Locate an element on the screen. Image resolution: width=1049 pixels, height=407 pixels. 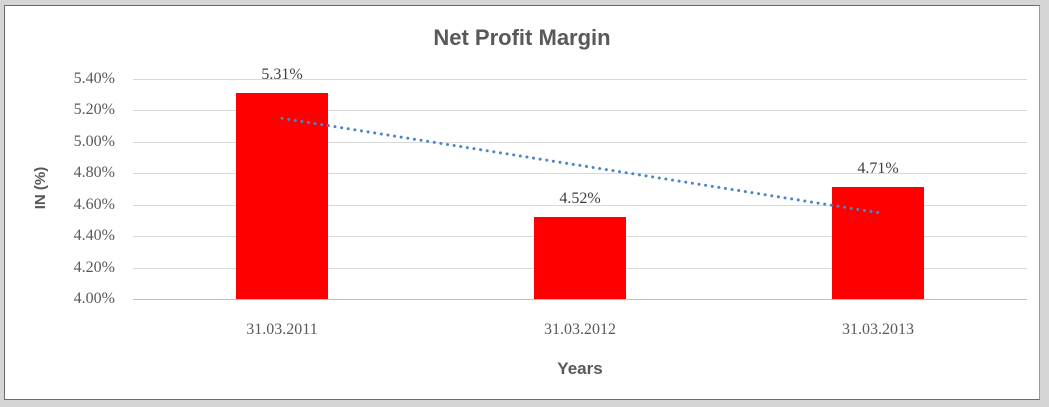
bar-data-label: 4.71% is located at coordinates (878, 169).